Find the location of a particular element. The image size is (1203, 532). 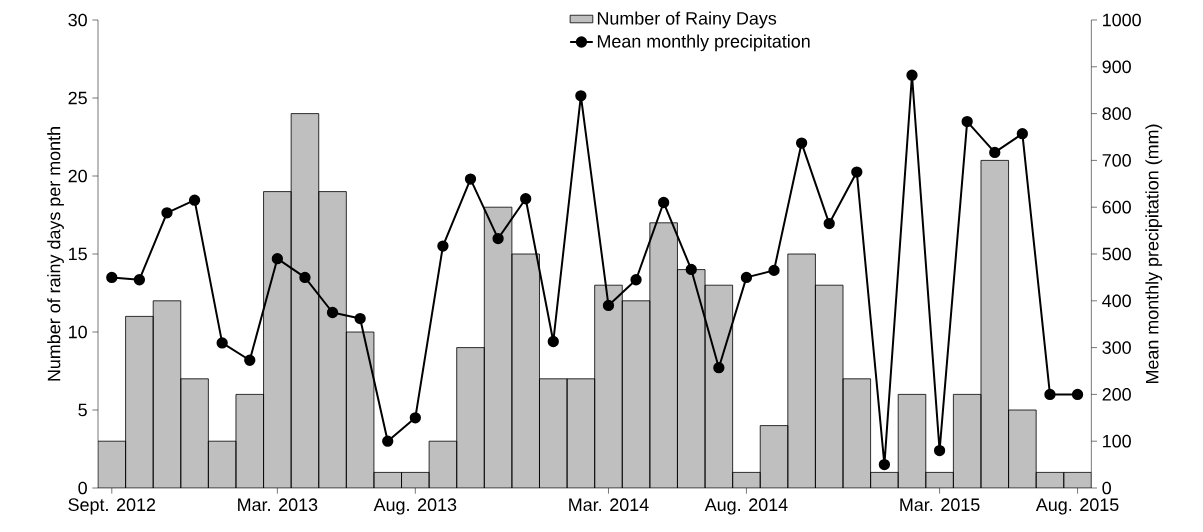

y-axis-title: Number of rainy days per month is located at coordinates (55, 254).